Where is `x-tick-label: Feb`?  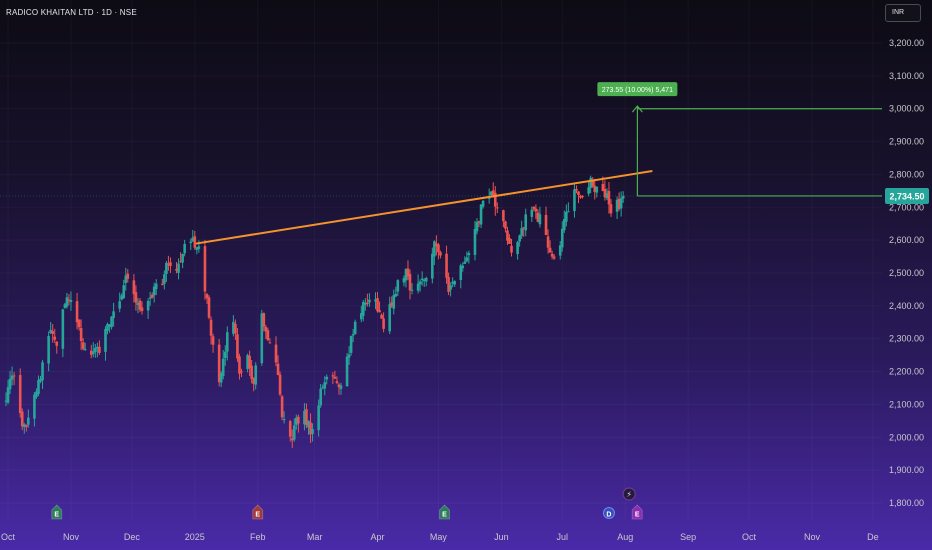
x-tick-label: Feb is located at coordinates (258, 537).